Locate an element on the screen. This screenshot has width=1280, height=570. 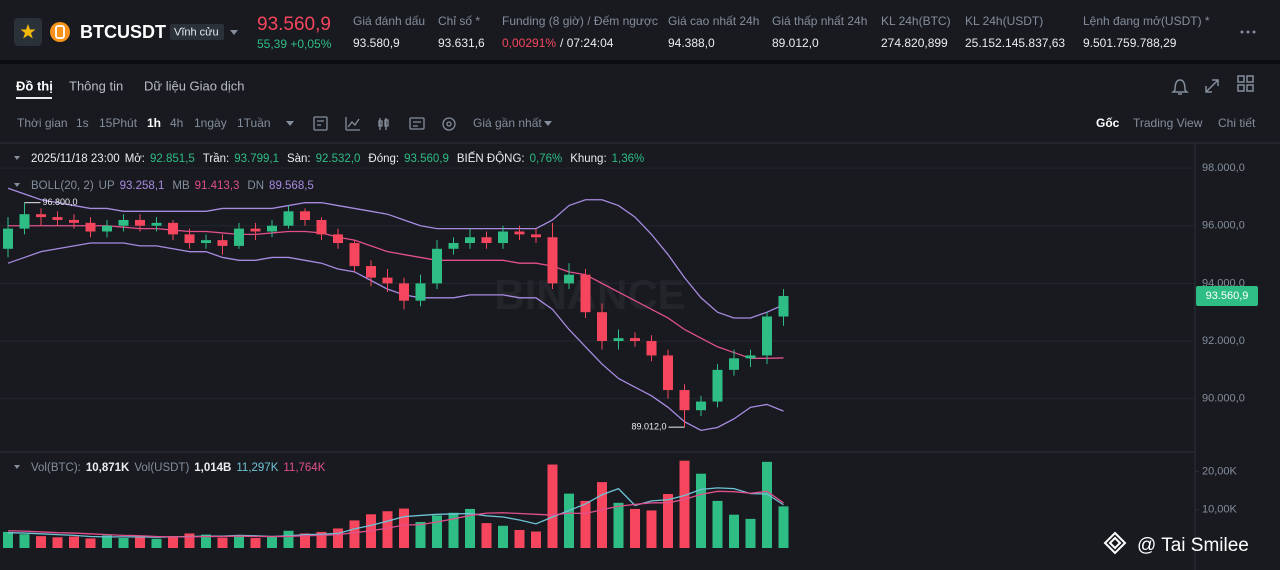
tool-icons is located at coordinates (384, 123).